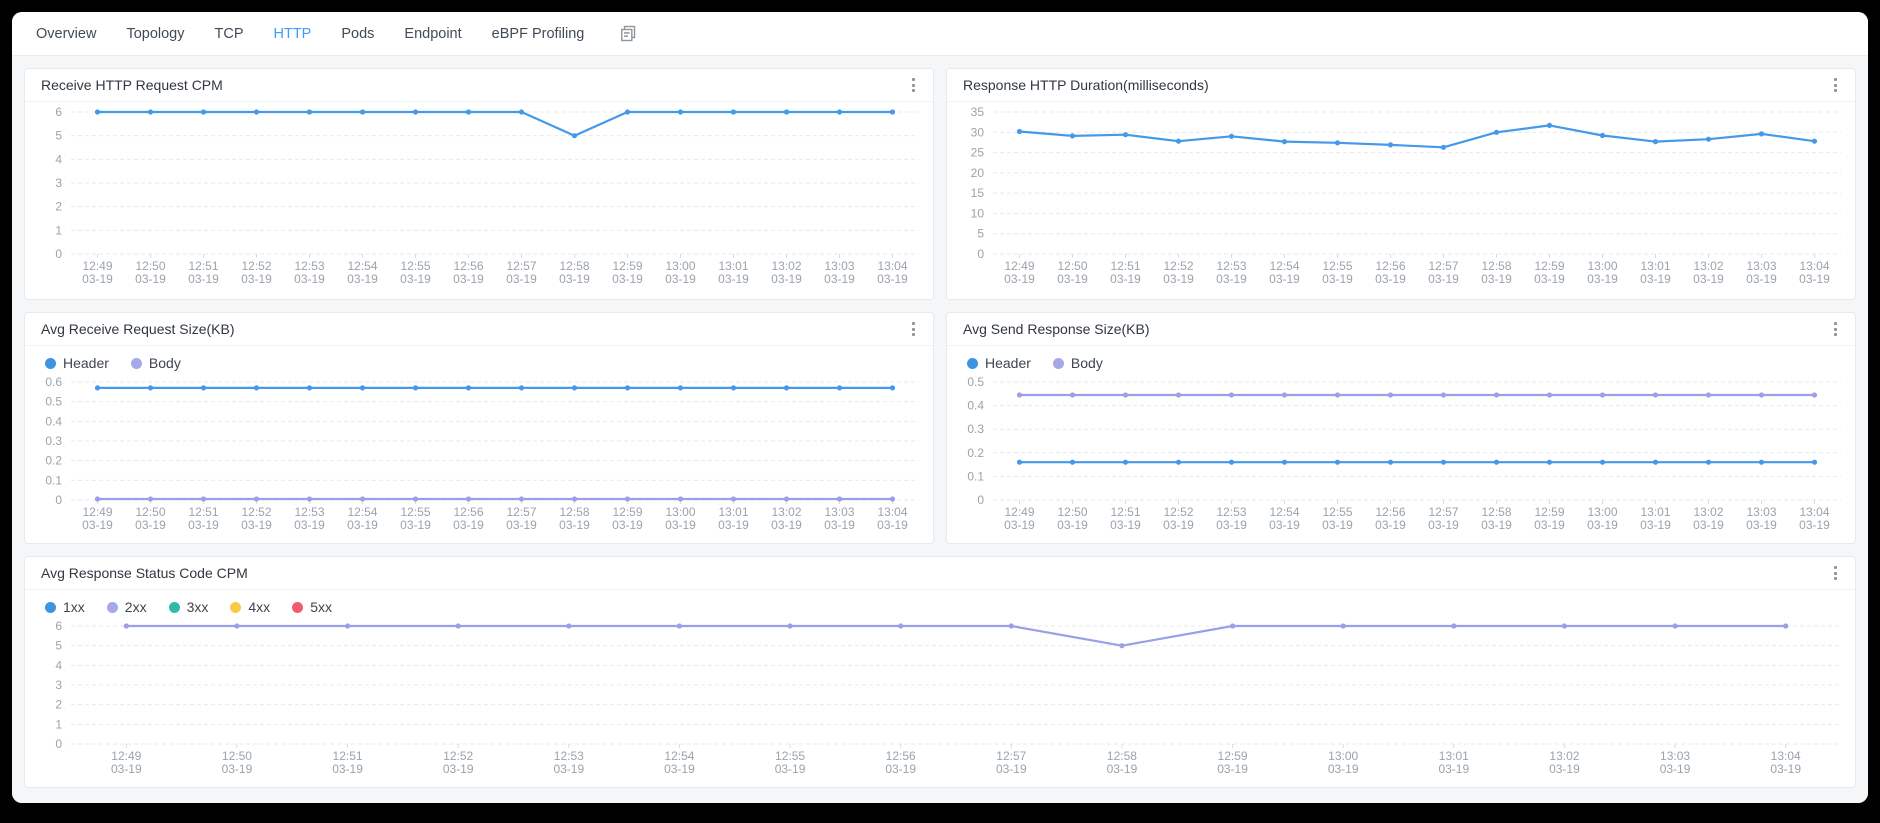 Image resolution: width=1880 pixels, height=823 pixels. I want to click on tab-pods: Pods, so click(358, 33).